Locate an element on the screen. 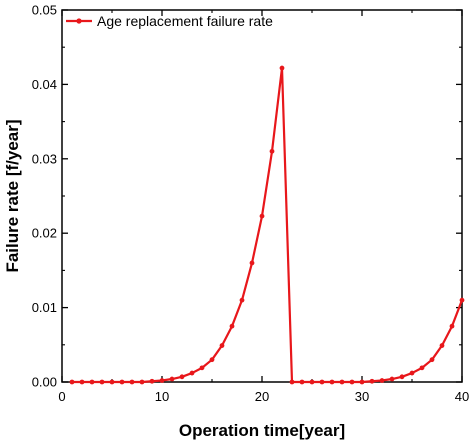 This screenshot has height=444, width=471. x-tick-label: 40 is located at coordinates (462, 396).